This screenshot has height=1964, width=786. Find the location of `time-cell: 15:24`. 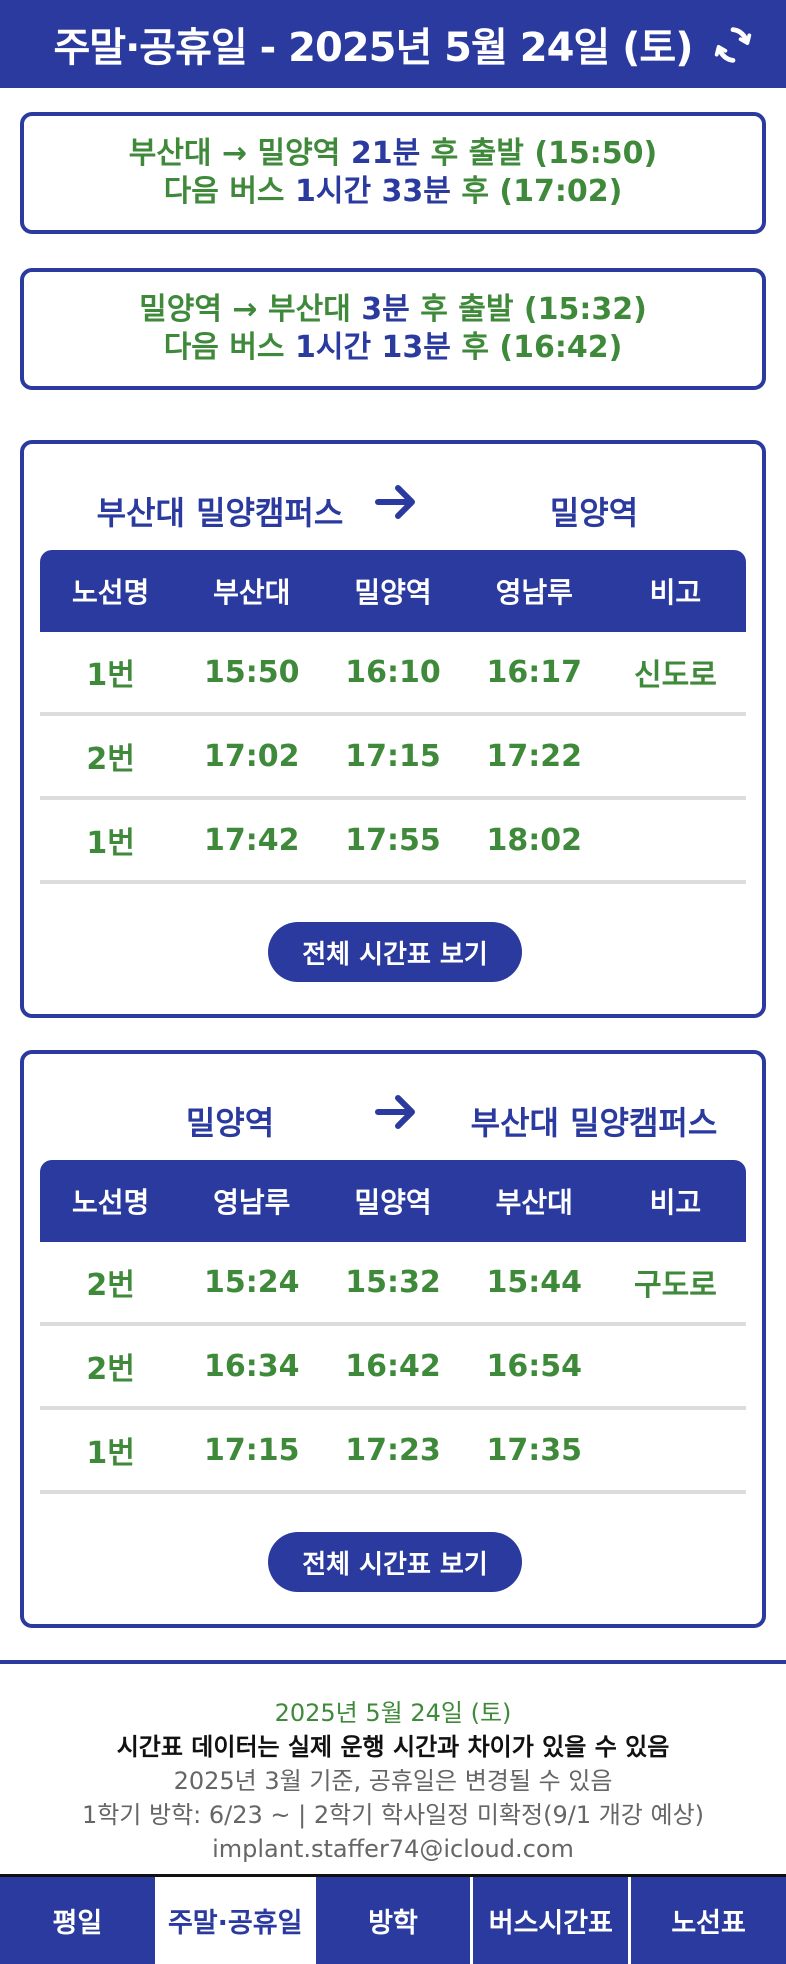

time-cell: 15:24 is located at coordinates (252, 1282).